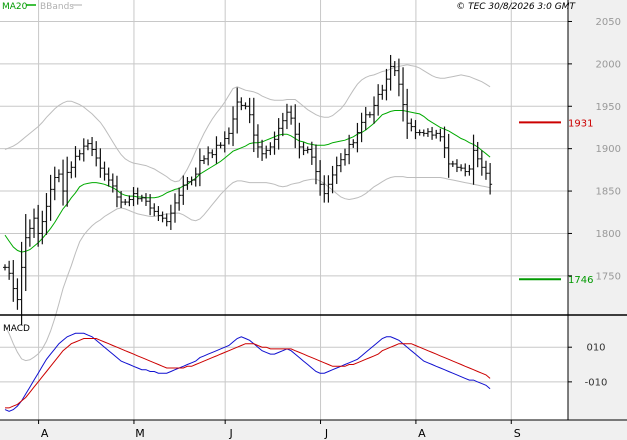  What do you see at coordinates (313, 430) in the screenshot?
I see `x-axis-strip` at bounding box center [313, 430].